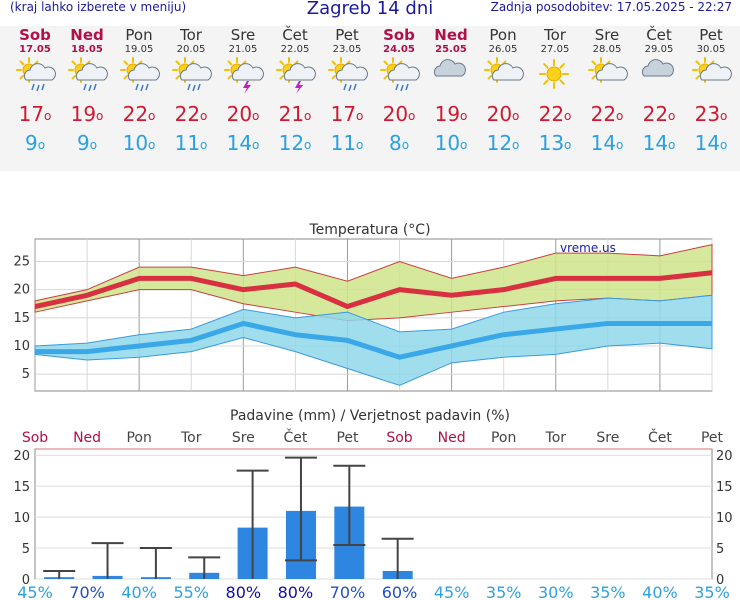  I want to click on forecast-day: Sob 24.05 20o 8o, so click(399, 91).